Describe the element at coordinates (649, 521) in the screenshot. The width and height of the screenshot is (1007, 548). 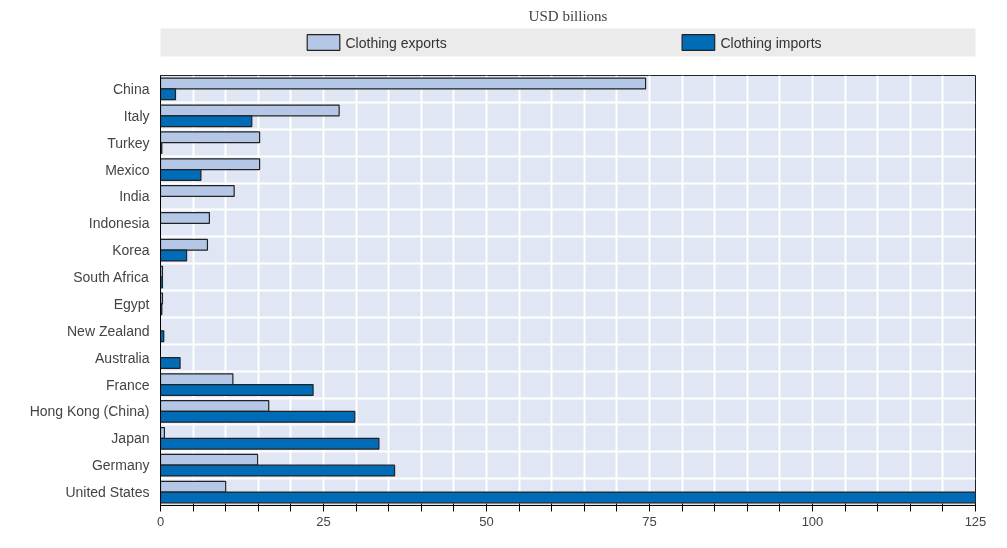
I see `x-tick-label: 75` at that location.